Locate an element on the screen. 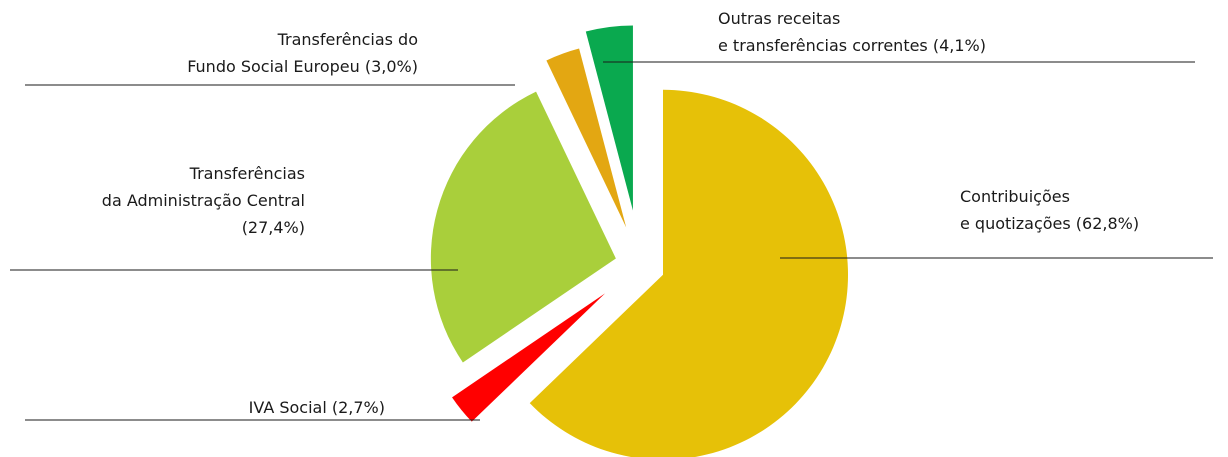 Image resolution: width=1228 pixels, height=457 pixels. slice-label: Contribuições e quotizações (62,8%) is located at coordinates (1050, 210).